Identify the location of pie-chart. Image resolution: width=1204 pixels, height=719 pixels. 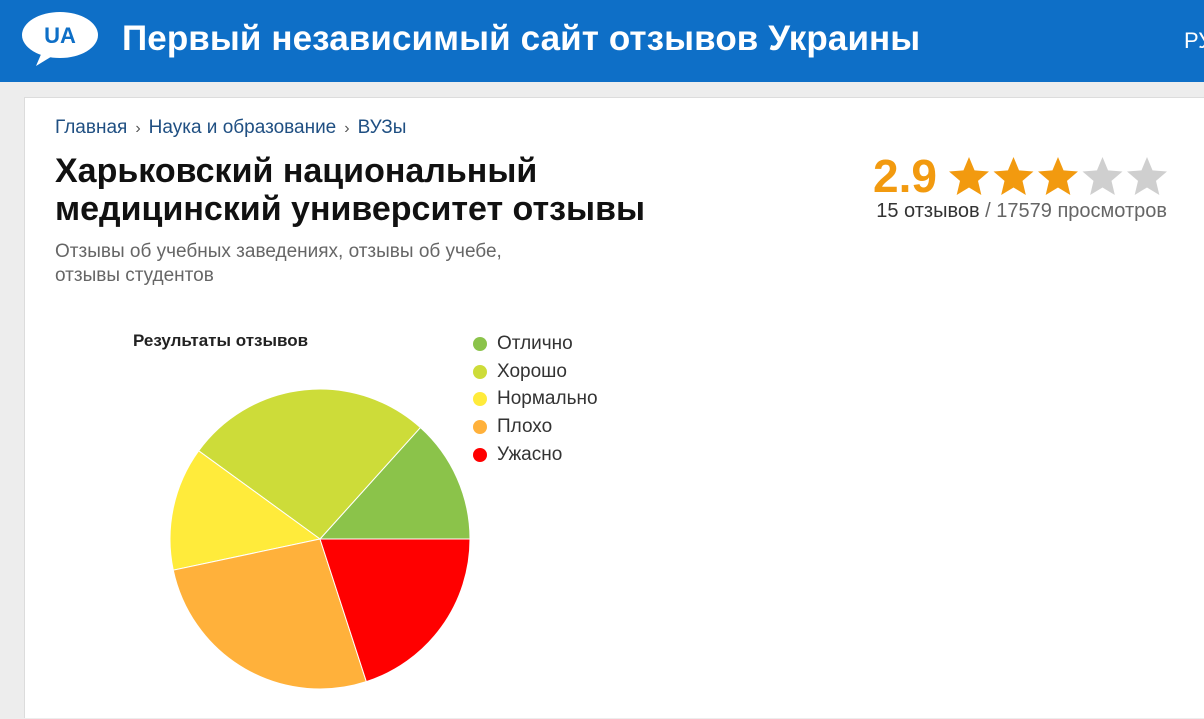
(320, 539).